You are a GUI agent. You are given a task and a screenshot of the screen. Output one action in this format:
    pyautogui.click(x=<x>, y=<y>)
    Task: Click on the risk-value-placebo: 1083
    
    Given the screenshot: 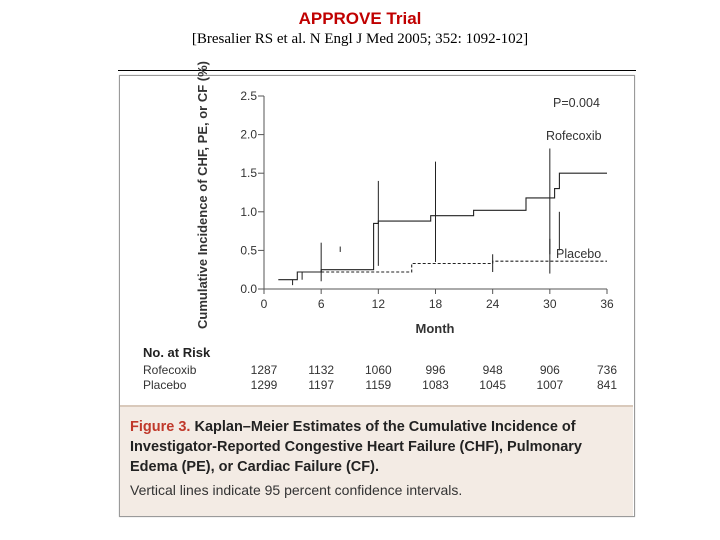 What is the action you would take?
    pyautogui.click(x=435, y=385)
    